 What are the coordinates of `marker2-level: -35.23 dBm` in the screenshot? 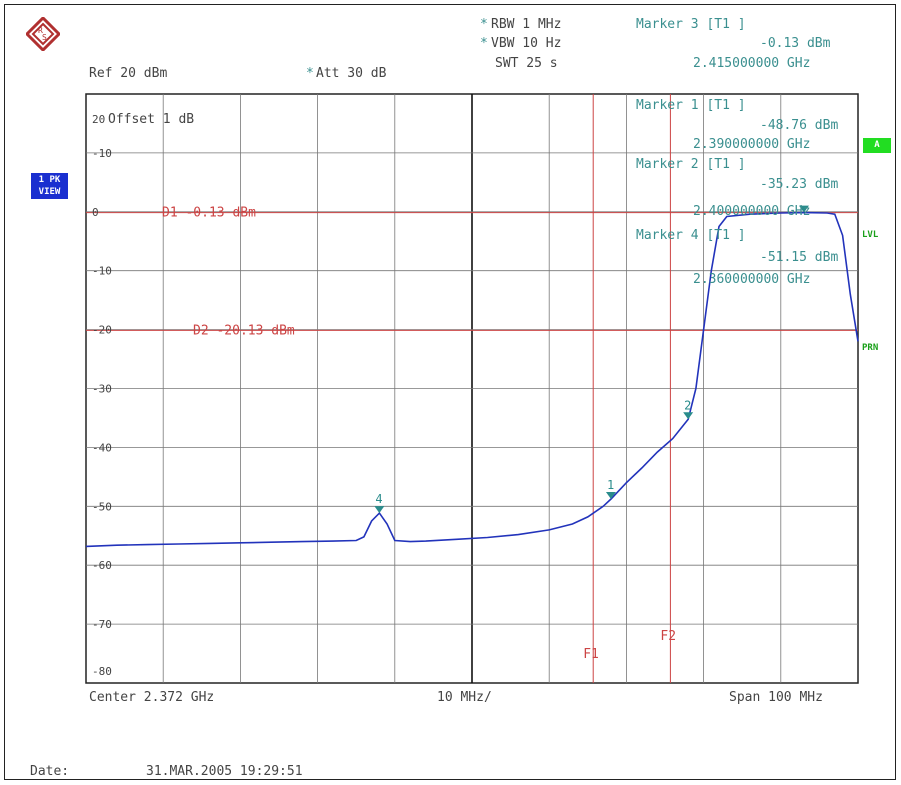 It's located at (799, 184).